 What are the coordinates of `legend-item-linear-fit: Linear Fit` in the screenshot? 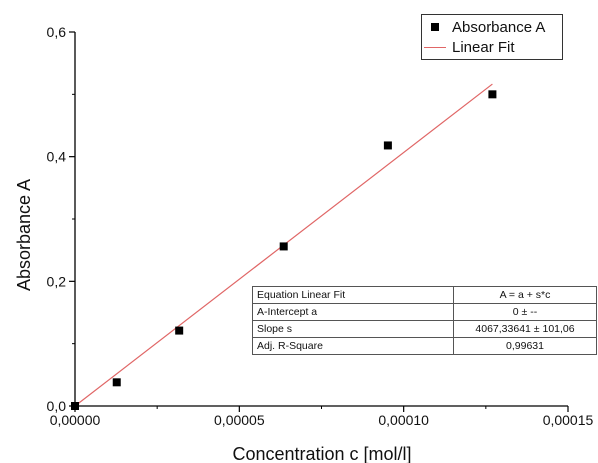 It's located at (468, 47).